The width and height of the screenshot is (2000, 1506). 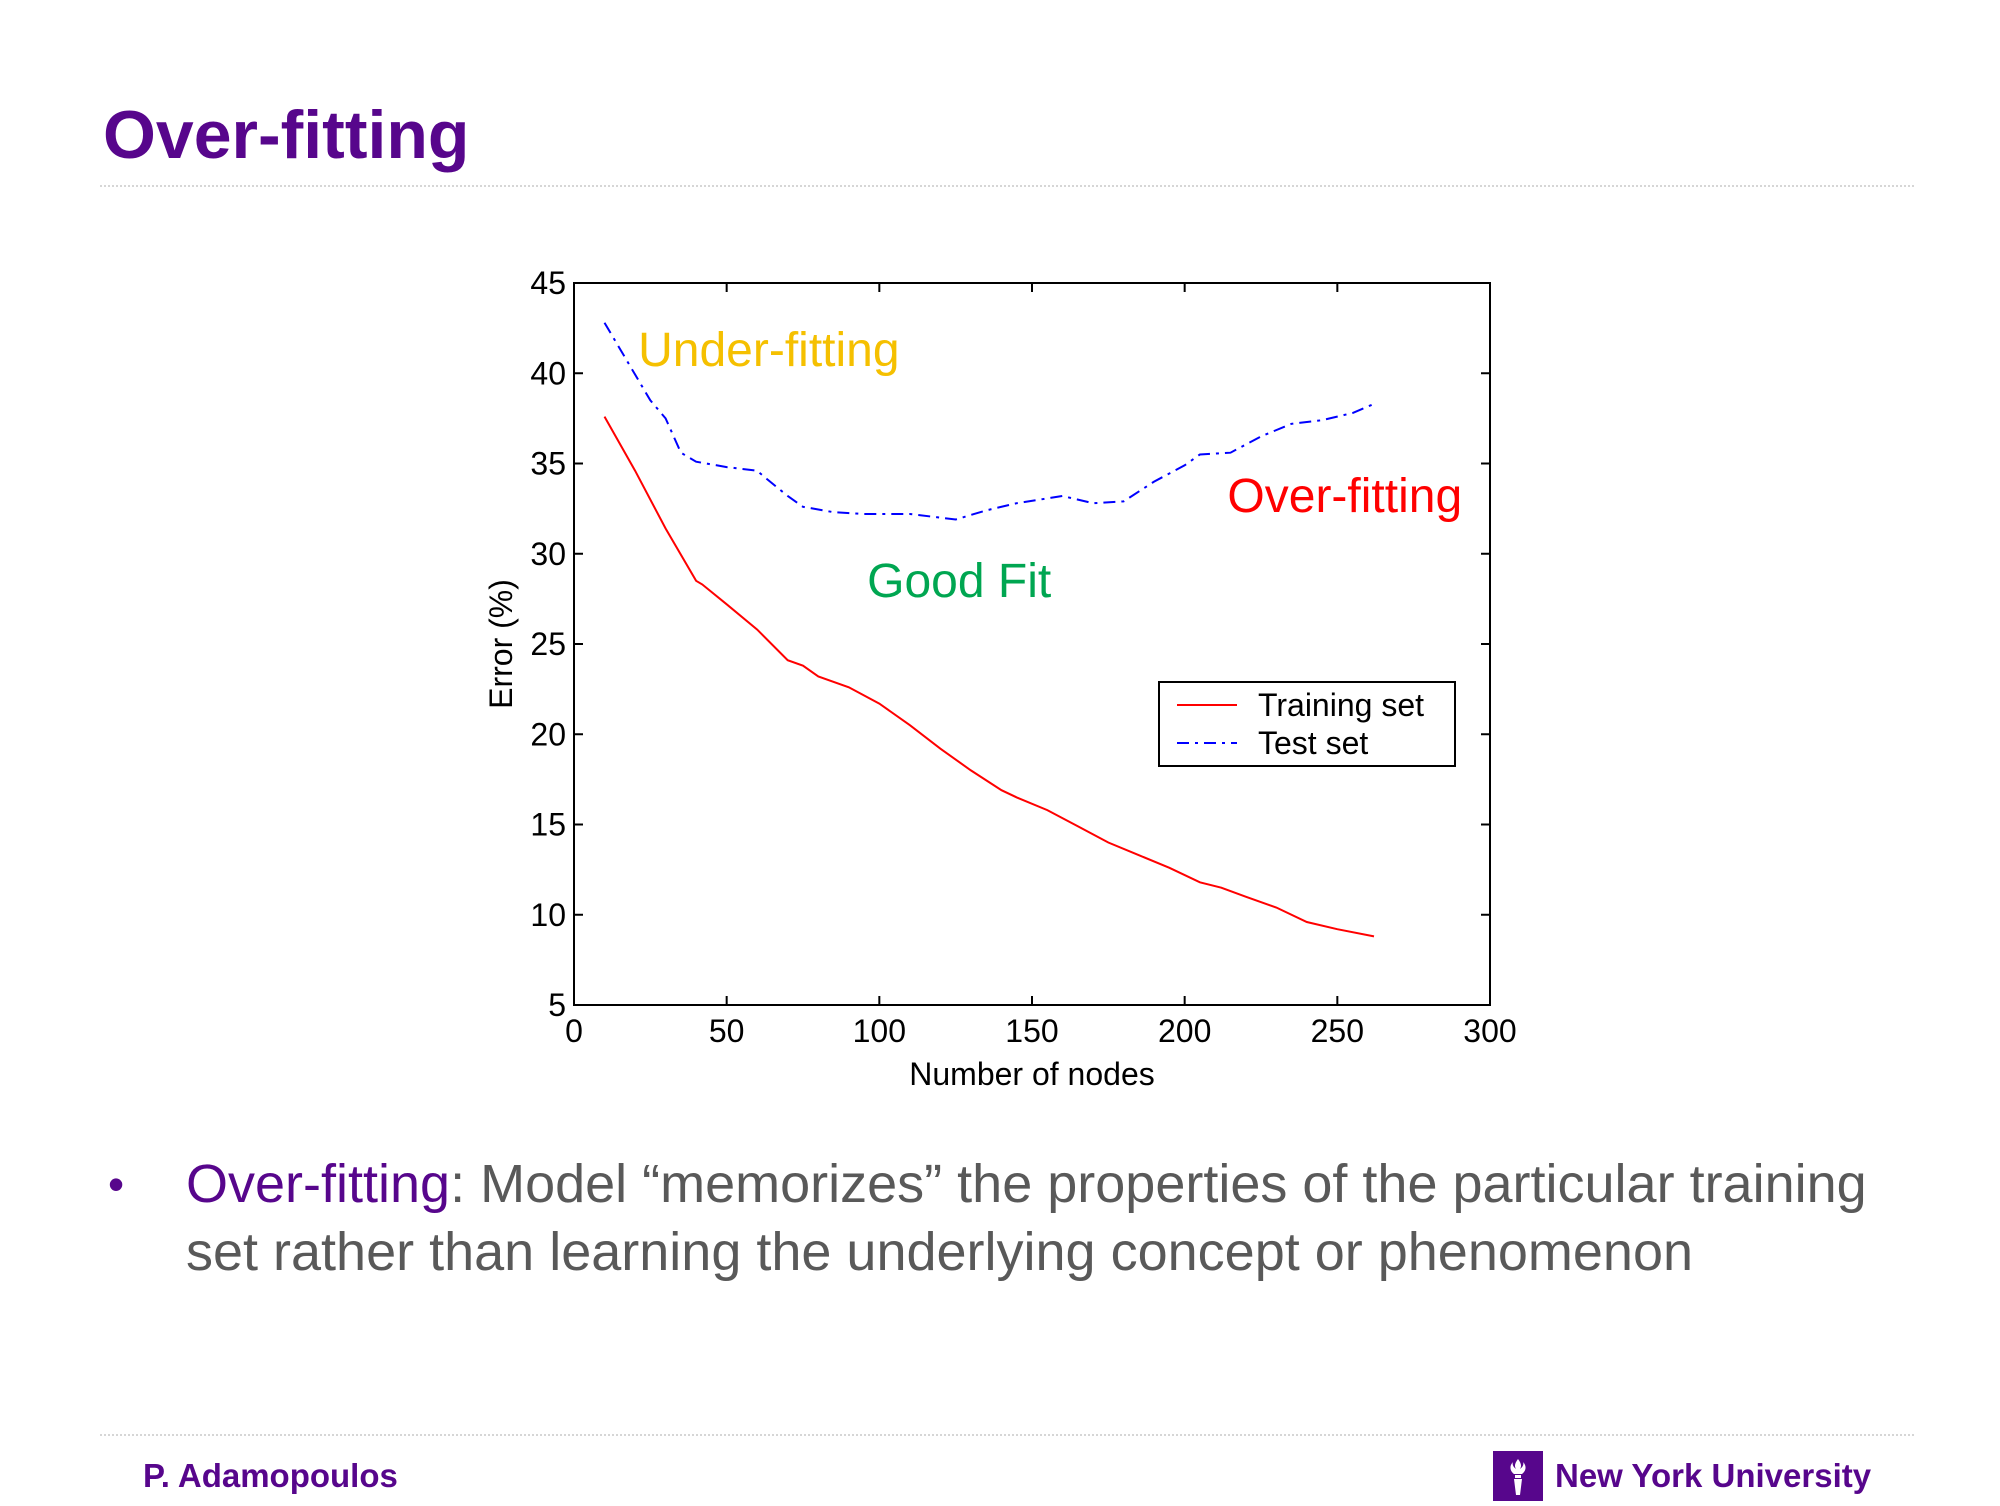 What do you see at coordinates (768, 350) in the screenshot?
I see `annotation-label: Under-fitting` at bounding box center [768, 350].